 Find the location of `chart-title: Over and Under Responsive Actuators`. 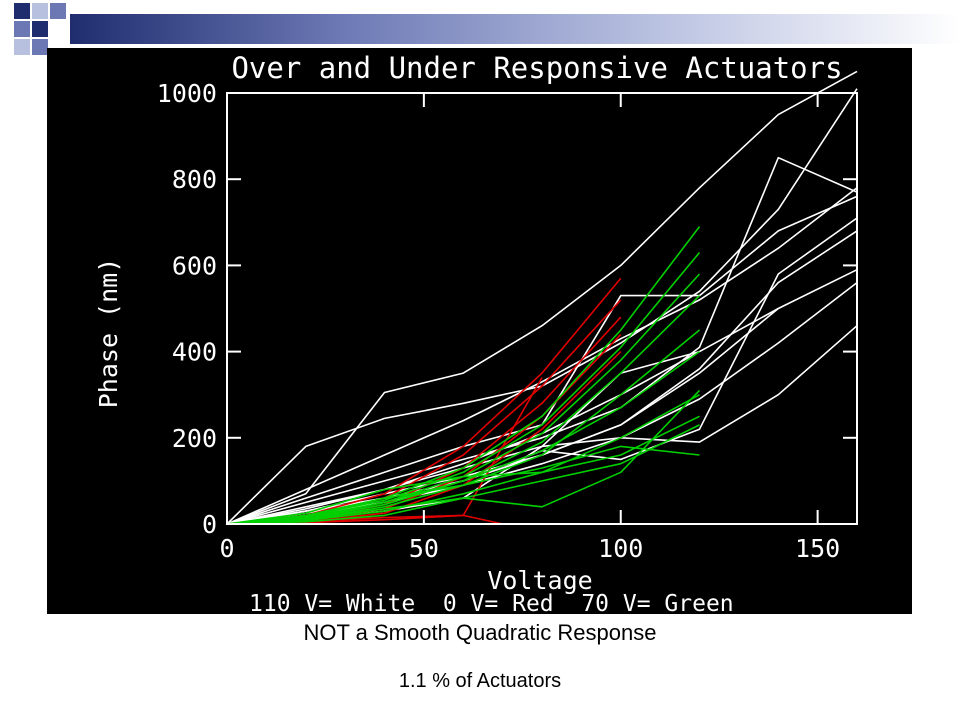

chart-title: Over and Under Responsive Actuators is located at coordinates (536, 68).